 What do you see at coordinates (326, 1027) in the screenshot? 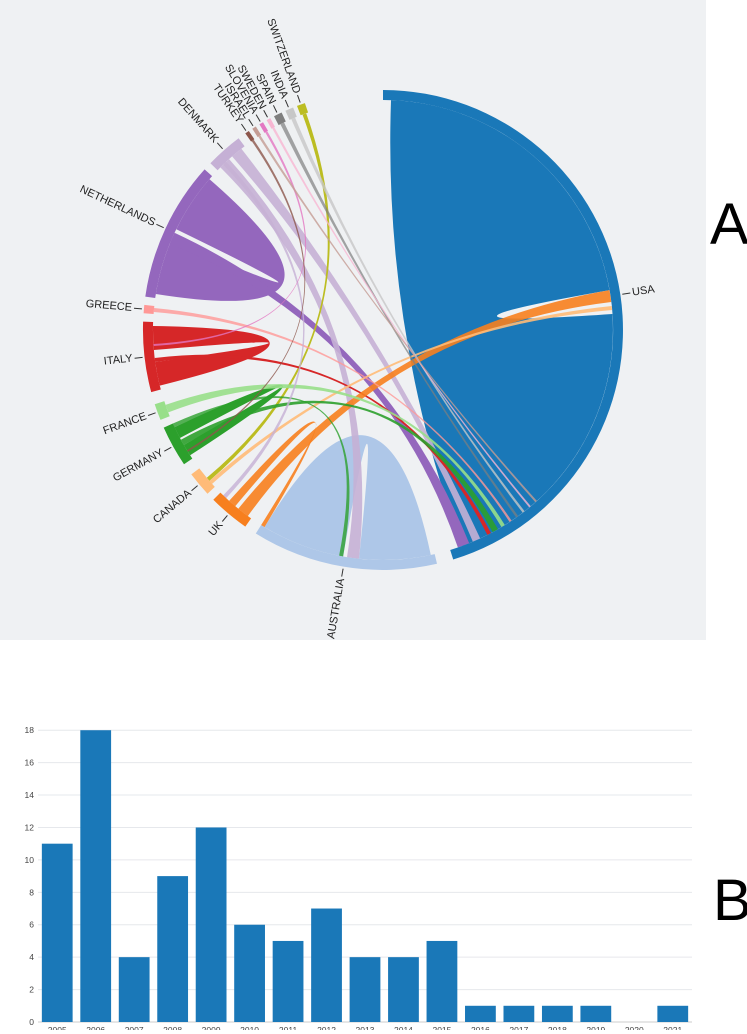
I see `x-tick-label: 2012` at bounding box center [326, 1027].